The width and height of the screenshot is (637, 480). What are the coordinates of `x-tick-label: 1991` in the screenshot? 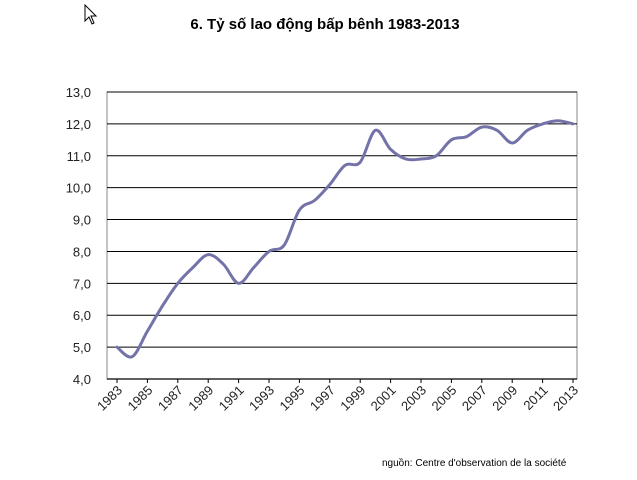 It's located at (231, 398).